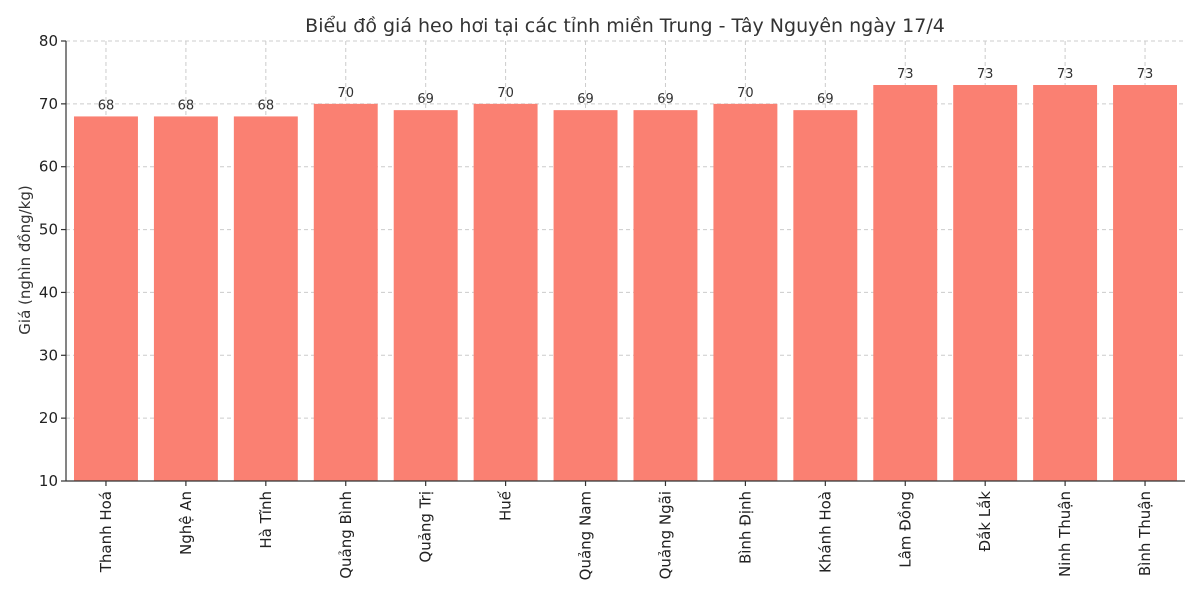 The image size is (1200, 600). Describe the element at coordinates (426, 527) in the screenshot. I see `x-tick-label: Quảng Trị` at that location.